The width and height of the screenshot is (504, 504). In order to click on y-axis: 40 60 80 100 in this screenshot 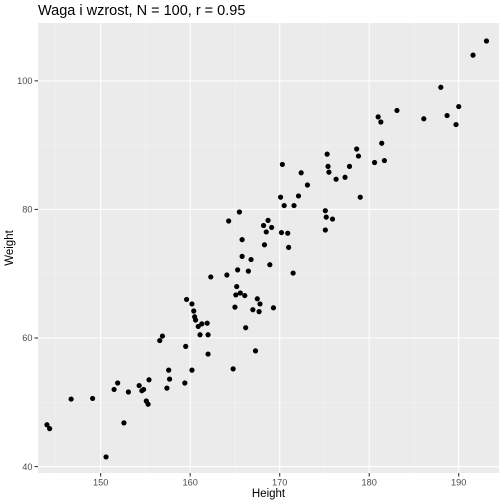, I will do `click(27, 274)`.